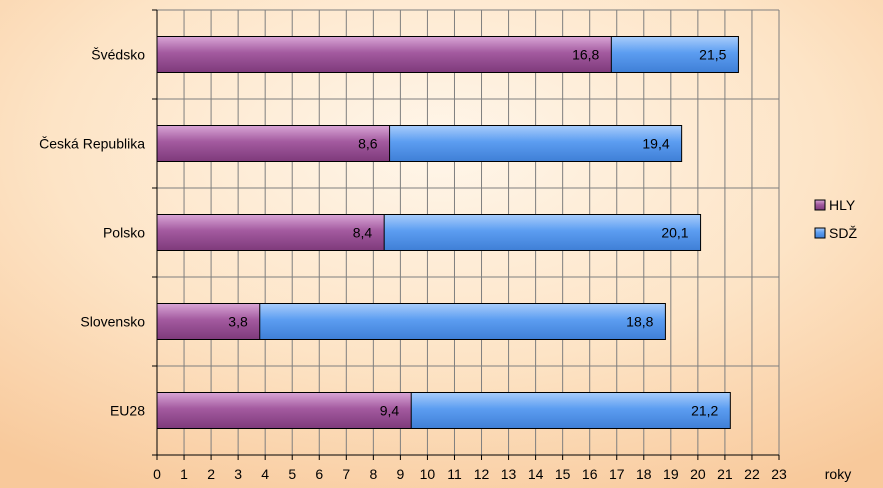  What do you see at coordinates (842, 205) in the screenshot?
I see `legend-label: HLY` at bounding box center [842, 205].